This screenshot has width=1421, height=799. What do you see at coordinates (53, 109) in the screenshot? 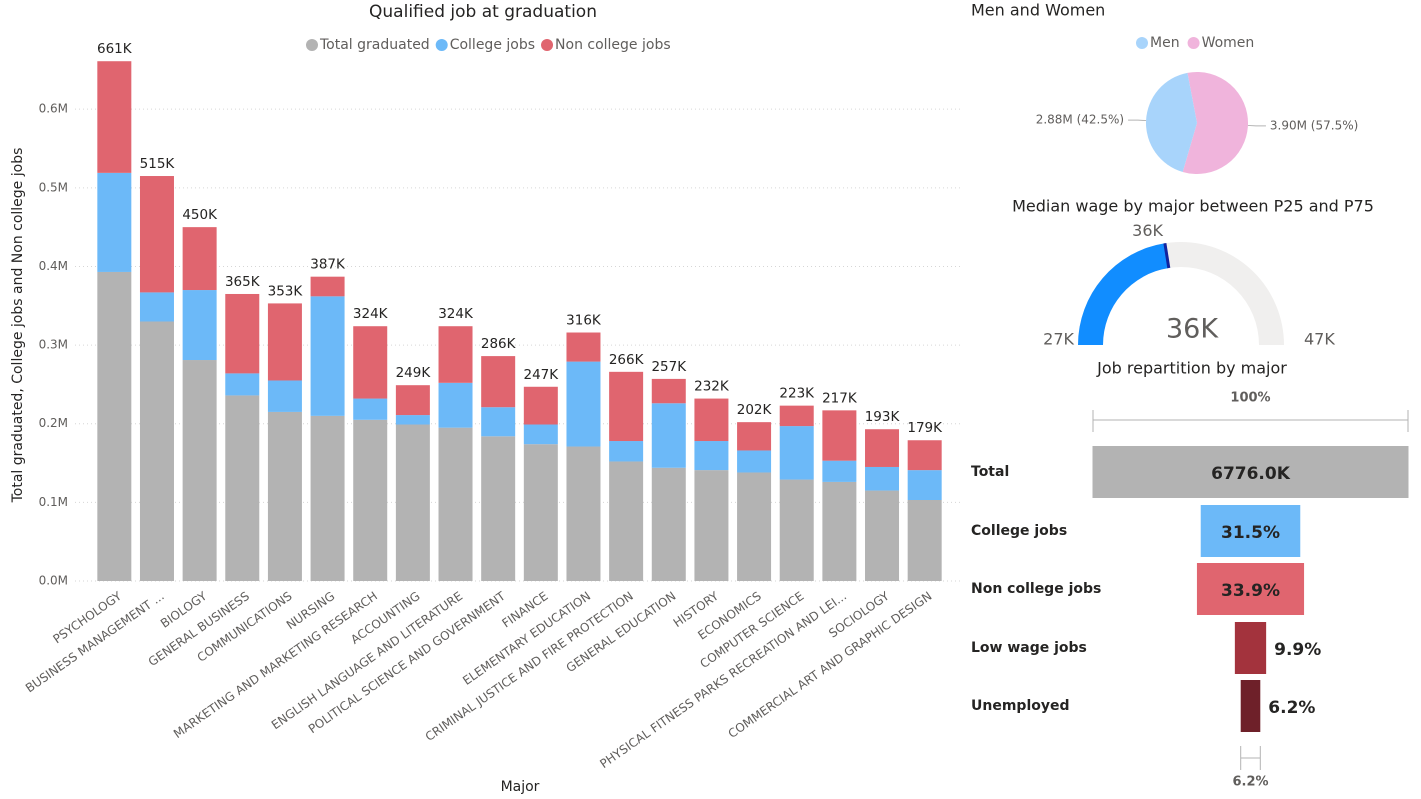
I see `y-tick-label: 0.6M` at bounding box center [53, 109].